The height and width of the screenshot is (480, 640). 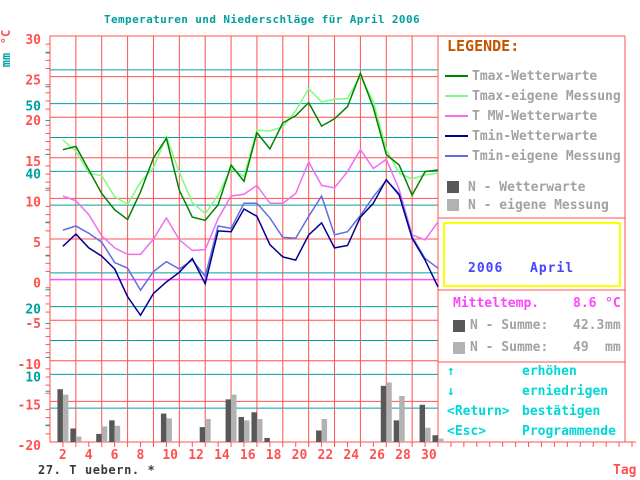 What do you see at coordinates (565, 391) in the screenshot?
I see `control-action-label: erniedrigen` at bounding box center [565, 391].